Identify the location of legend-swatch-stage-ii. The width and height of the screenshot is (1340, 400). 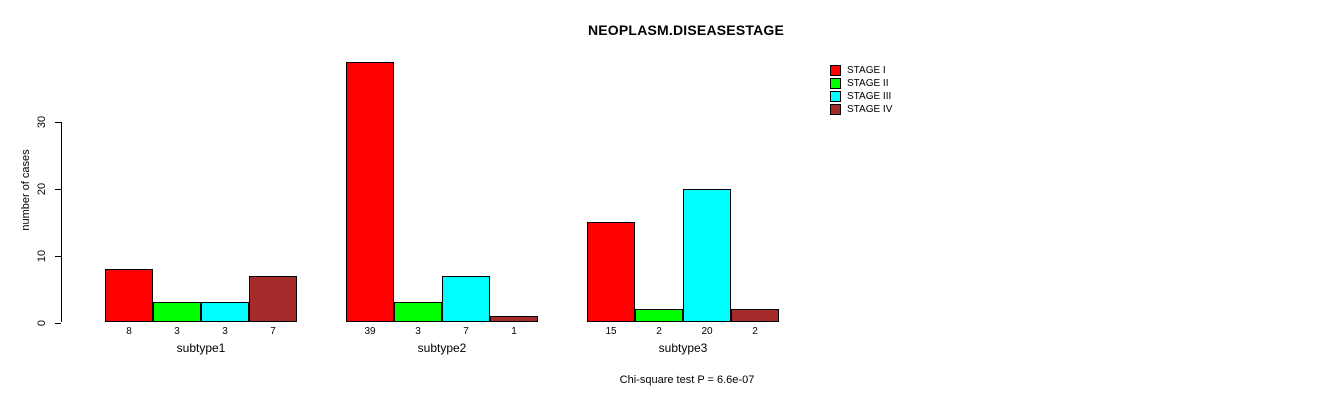
(835, 83).